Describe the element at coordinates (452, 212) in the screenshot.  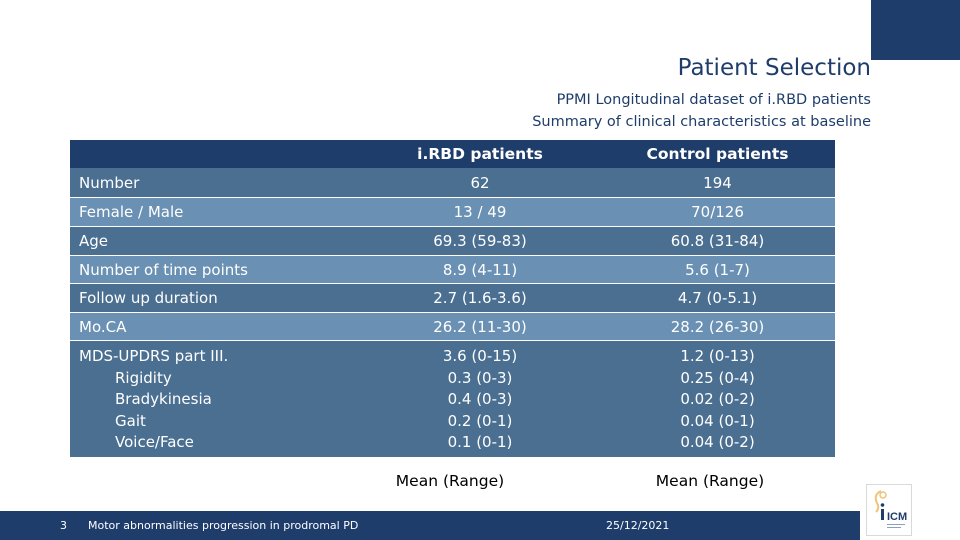
I see `table-row: Female / Male 13 / 49 70/126` at that location.